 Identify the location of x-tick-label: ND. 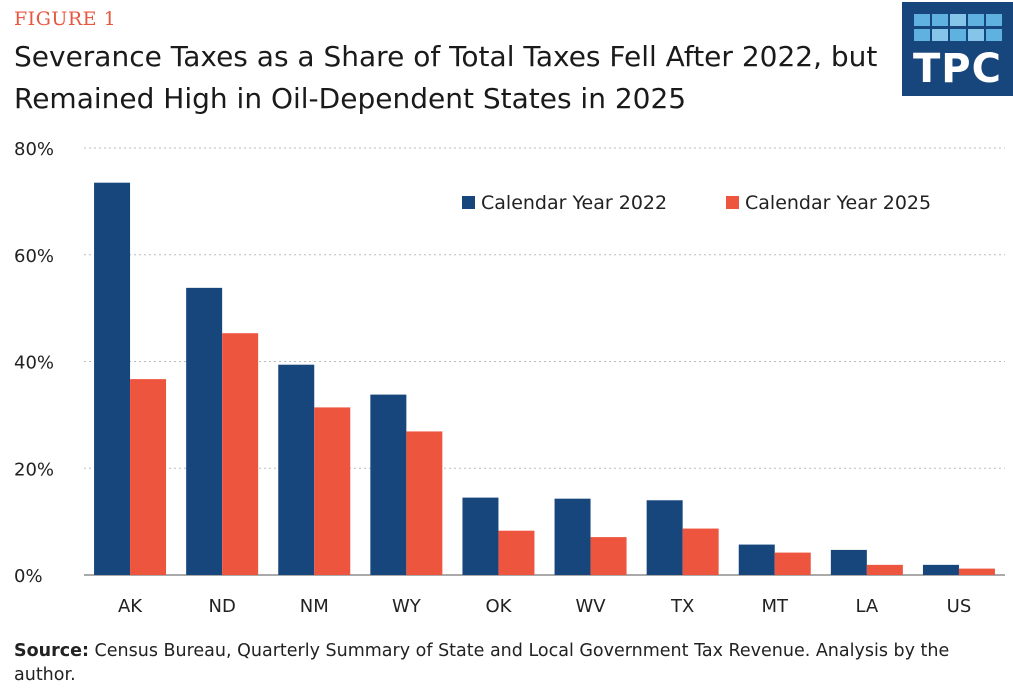
(221, 606).